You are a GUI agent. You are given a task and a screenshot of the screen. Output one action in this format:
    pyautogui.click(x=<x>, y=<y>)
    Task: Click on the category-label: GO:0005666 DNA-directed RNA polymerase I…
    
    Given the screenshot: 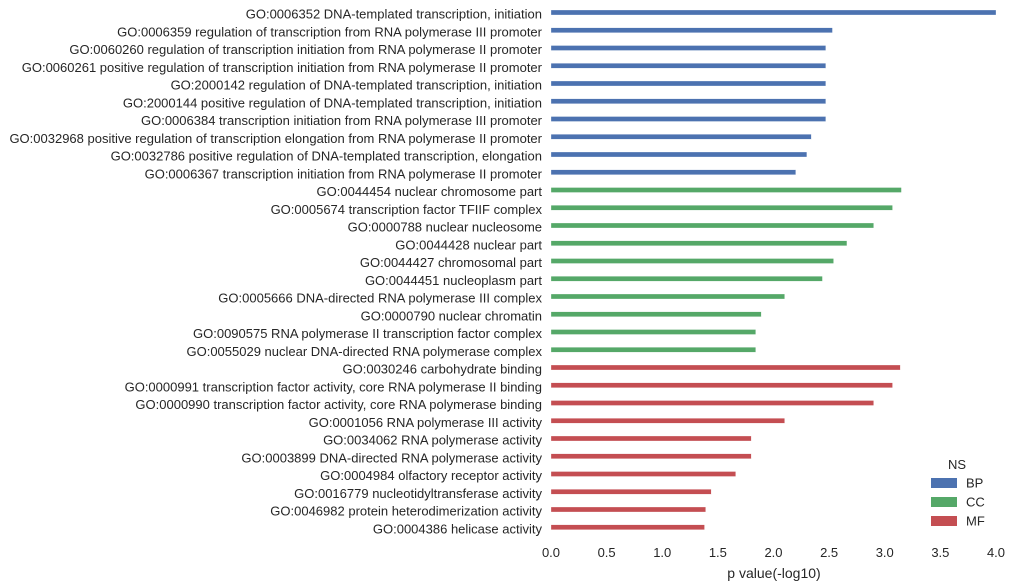 What is the action you would take?
    pyautogui.click(x=380, y=298)
    